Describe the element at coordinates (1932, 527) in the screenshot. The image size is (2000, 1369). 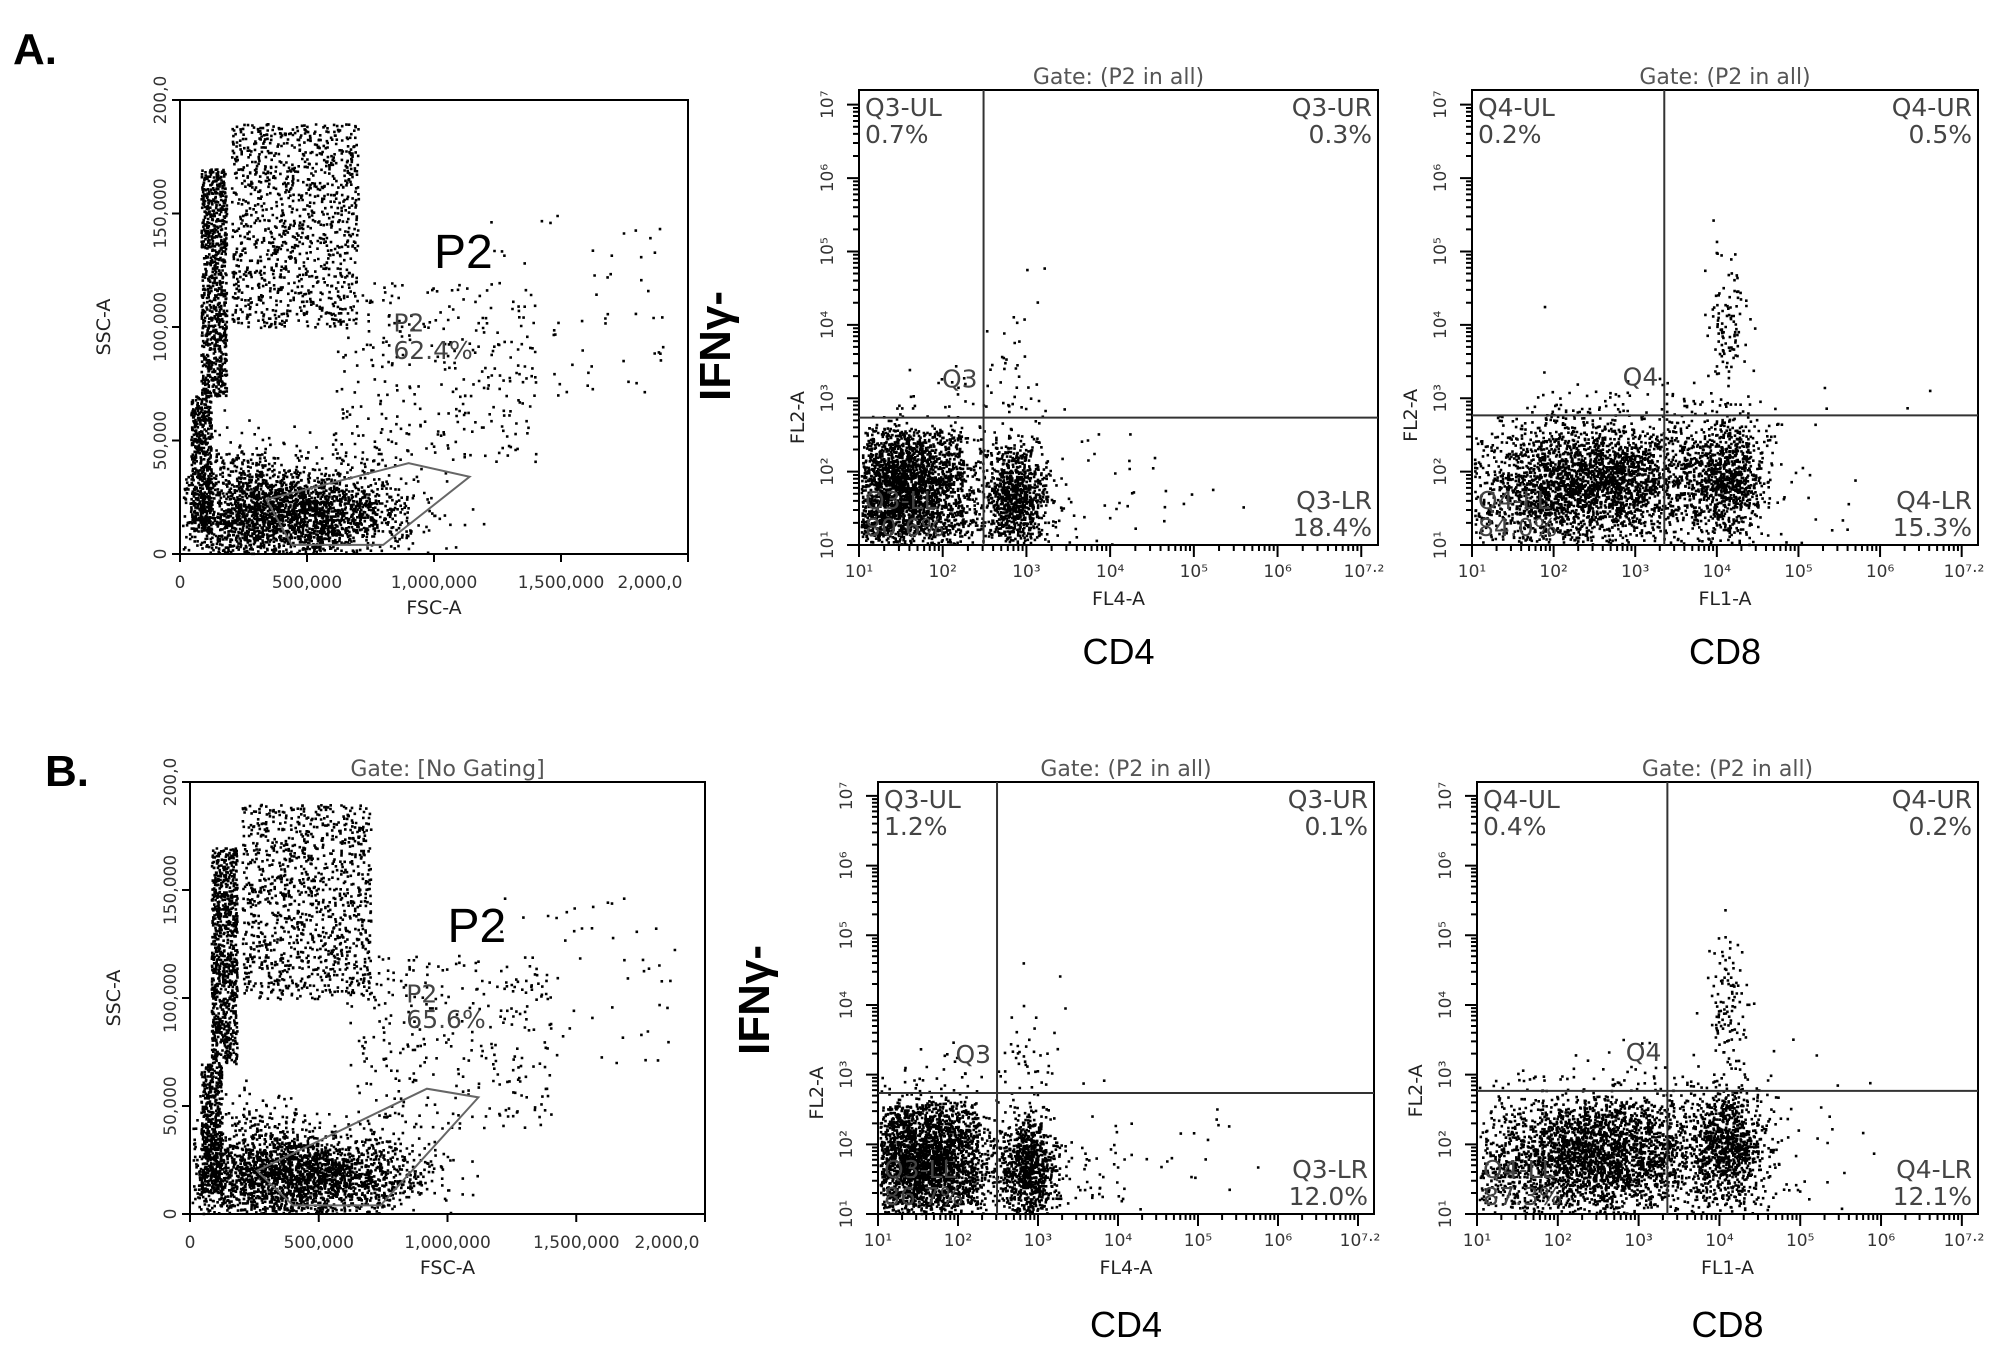
I see `quadrant-percent: 15.3%` at that location.